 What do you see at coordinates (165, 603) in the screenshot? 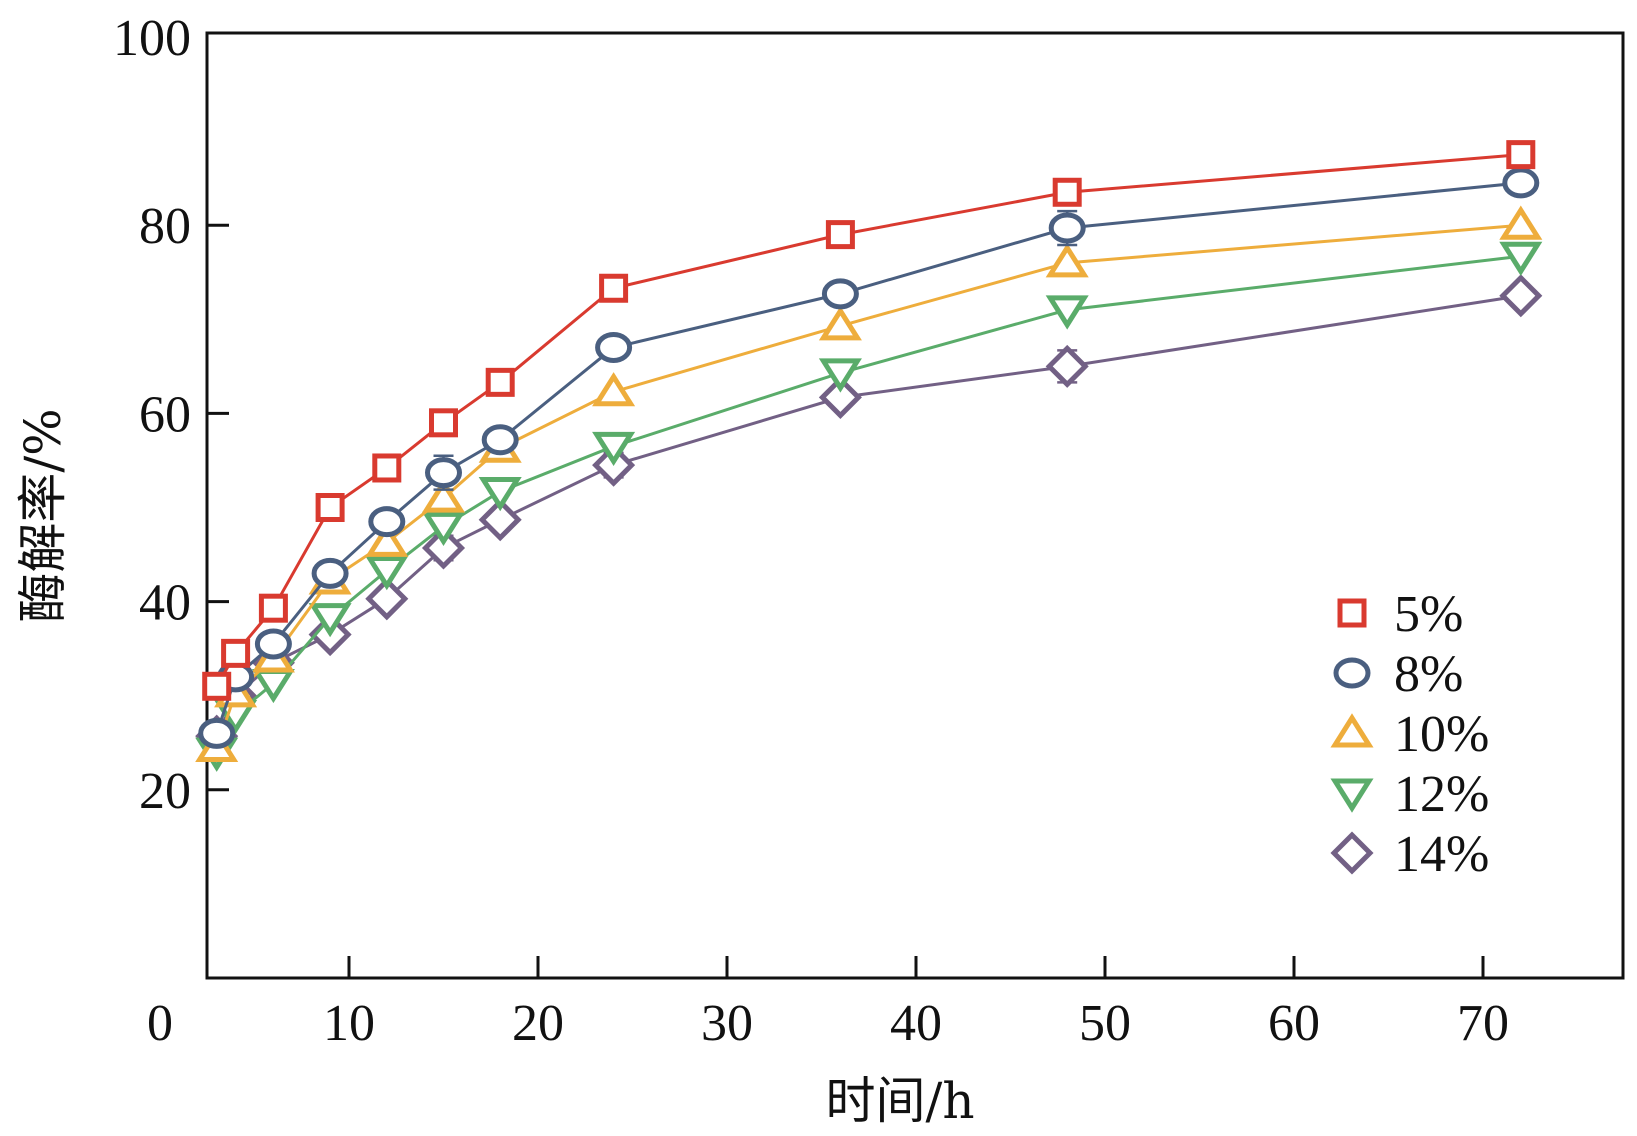
I see `y-tick-label: 40` at bounding box center [165, 603].